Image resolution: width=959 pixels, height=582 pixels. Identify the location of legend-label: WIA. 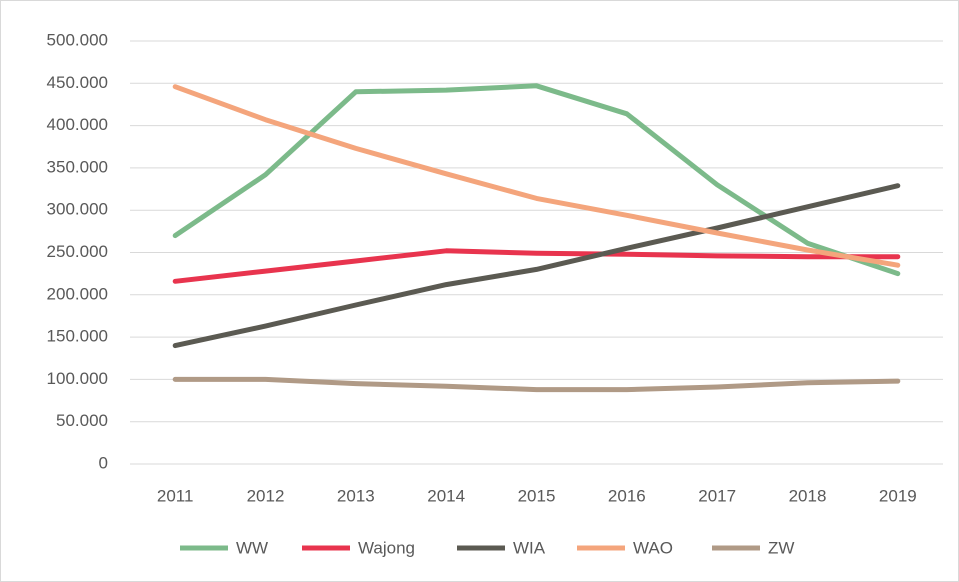
(529, 547).